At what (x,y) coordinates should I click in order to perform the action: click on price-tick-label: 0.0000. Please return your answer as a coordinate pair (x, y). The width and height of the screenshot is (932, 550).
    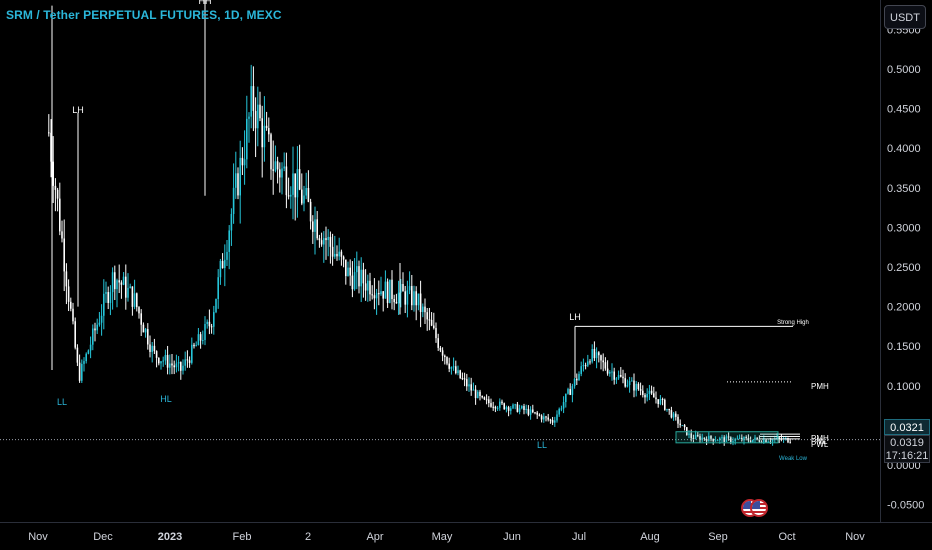
    Looking at the image, I should click on (904, 466).